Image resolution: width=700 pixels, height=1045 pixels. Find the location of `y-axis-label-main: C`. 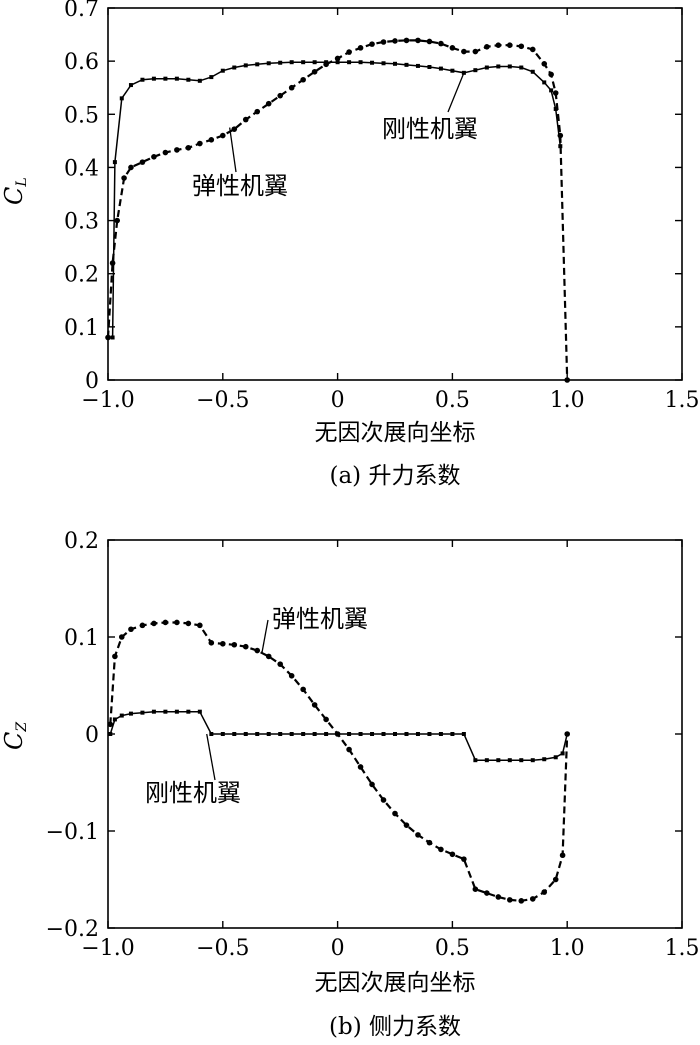

y-axis-label-main: C is located at coordinates (14, 741).